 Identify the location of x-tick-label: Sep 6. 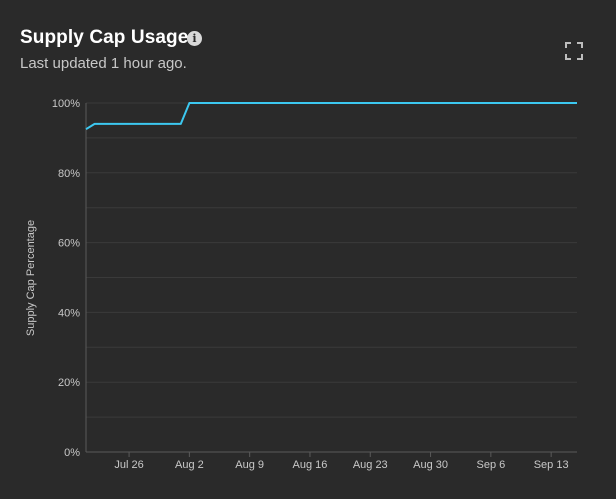
(490, 465).